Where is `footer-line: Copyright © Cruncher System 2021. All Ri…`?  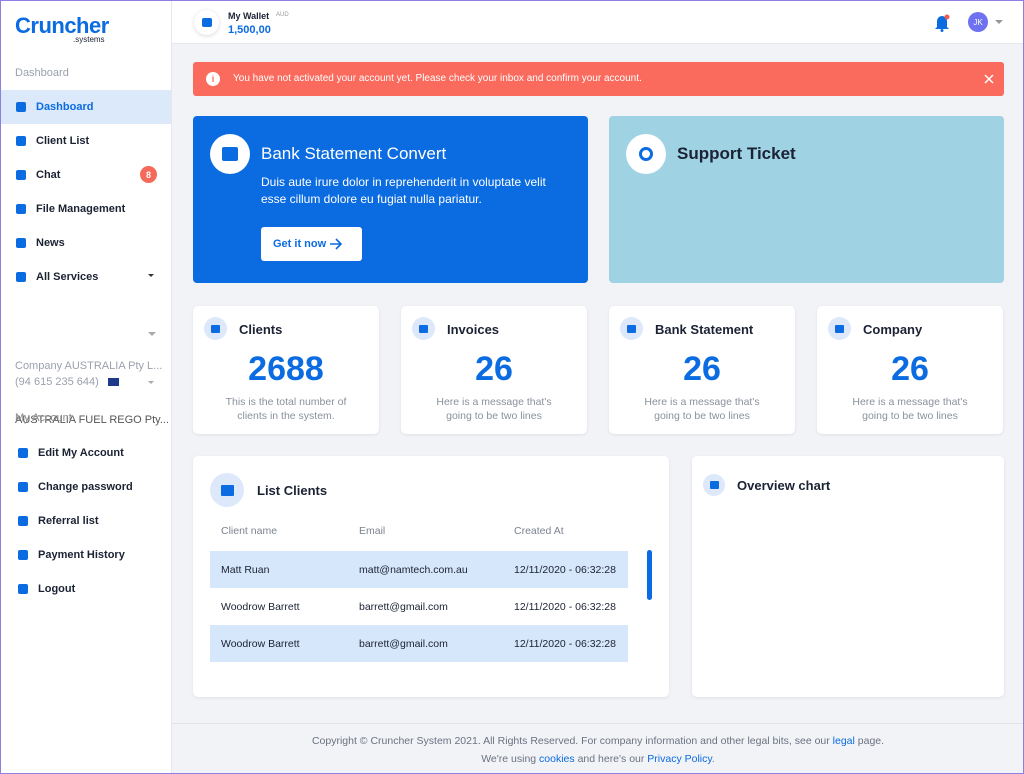
footer-line: Copyright © Cruncher System 2021. All Ri… is located at coordinates (597, 741).